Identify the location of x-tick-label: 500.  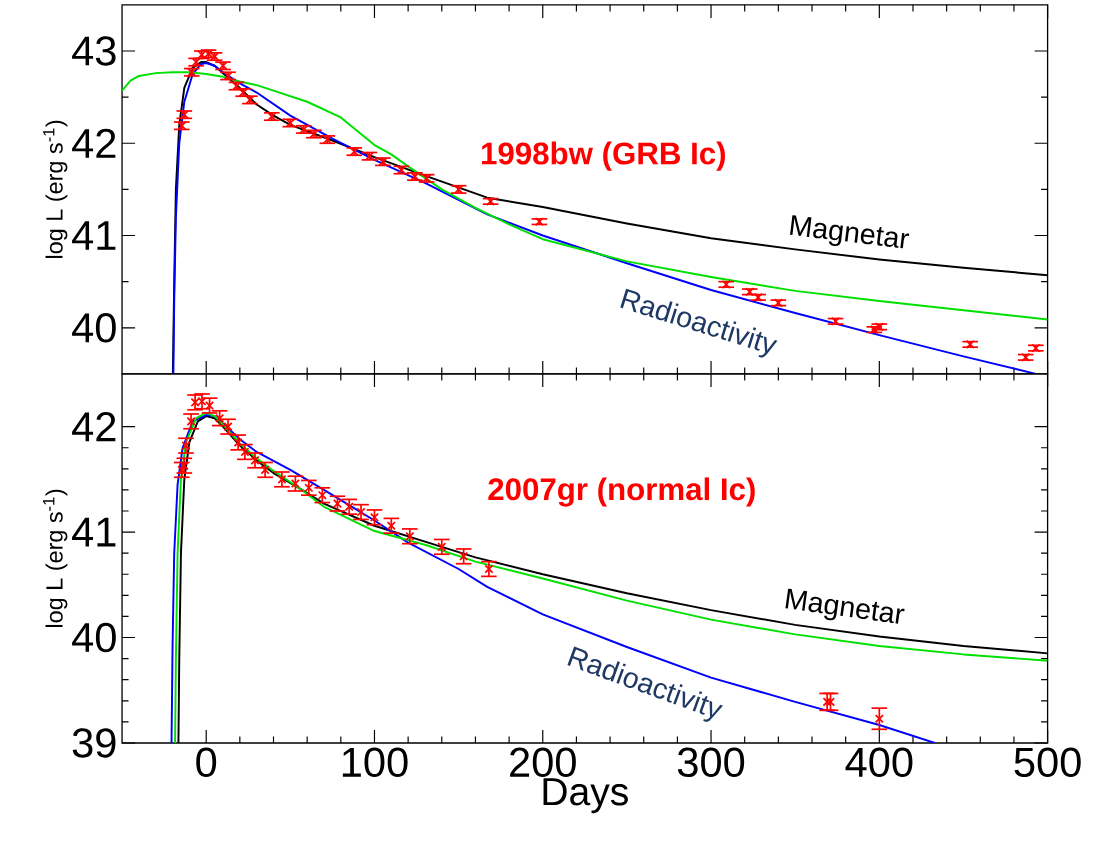
(1047, 762).